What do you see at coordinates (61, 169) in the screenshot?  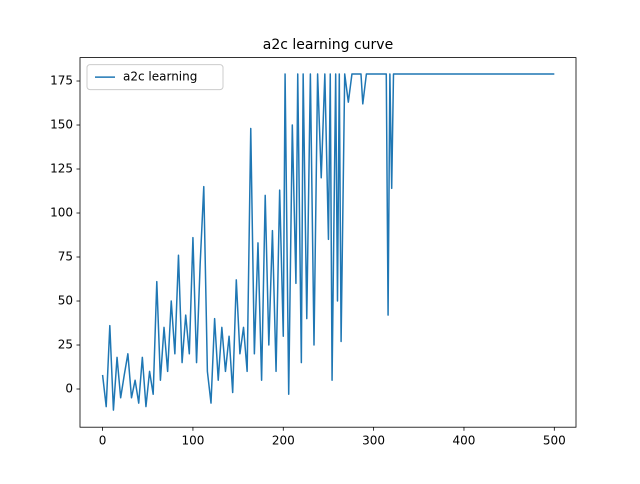 I see `y-tick-label: 125` at bounding box center [61, 169].